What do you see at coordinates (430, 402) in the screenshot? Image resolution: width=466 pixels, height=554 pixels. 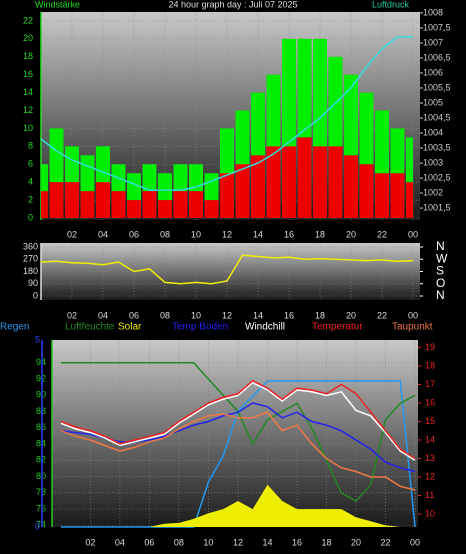 I see `y2-tick-label: 16` at bounding box center [430, 402].